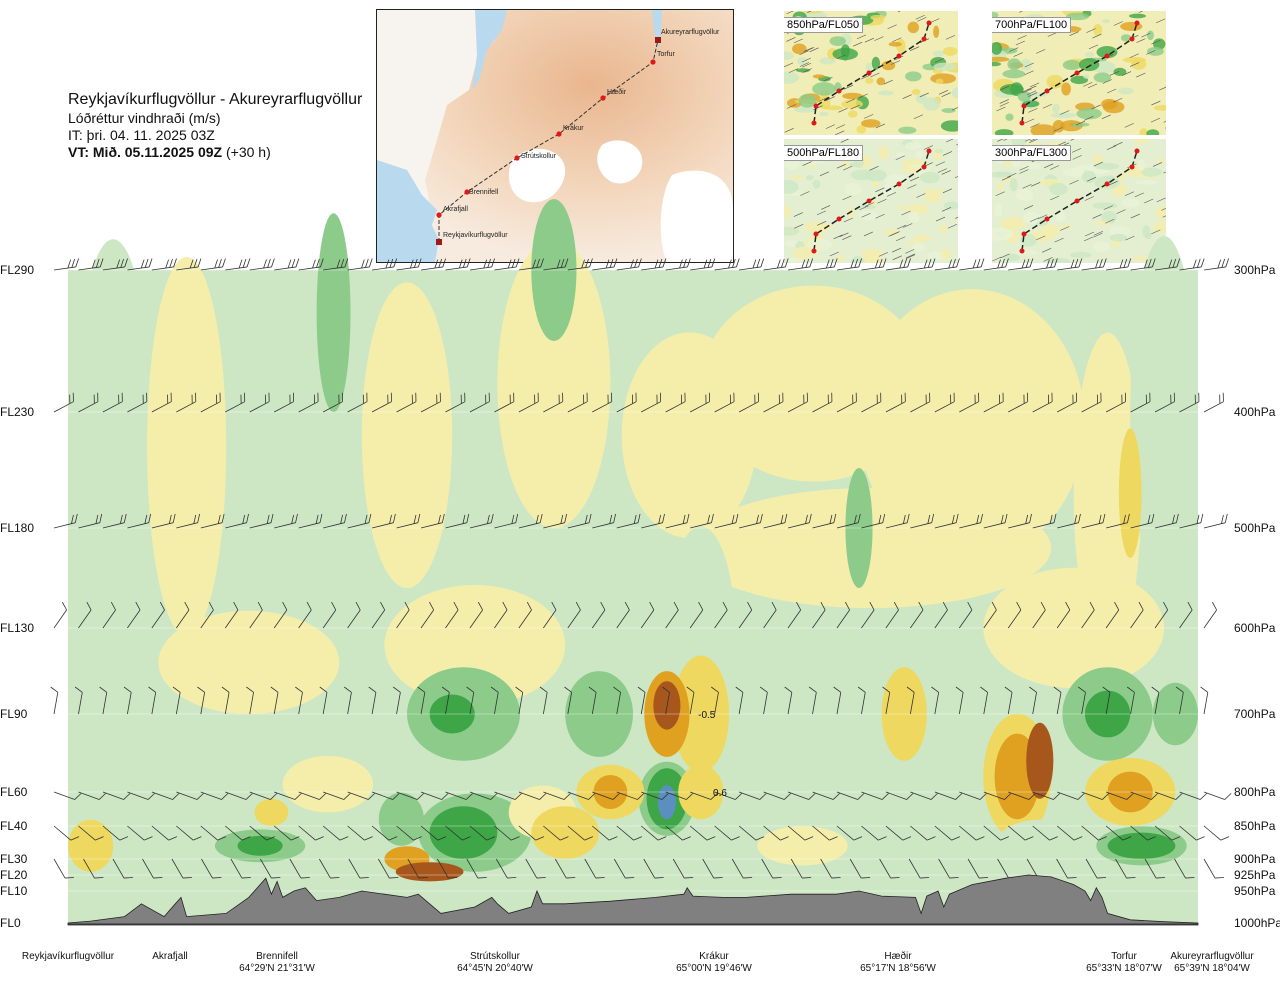 The width and height of the screenshot is (1280, 981). Describe the element at coordinates (215, 152) in the screenshot. I see `valid-time: VT: Mið. 05.11.2025 09Z (+30 h)` at that location.